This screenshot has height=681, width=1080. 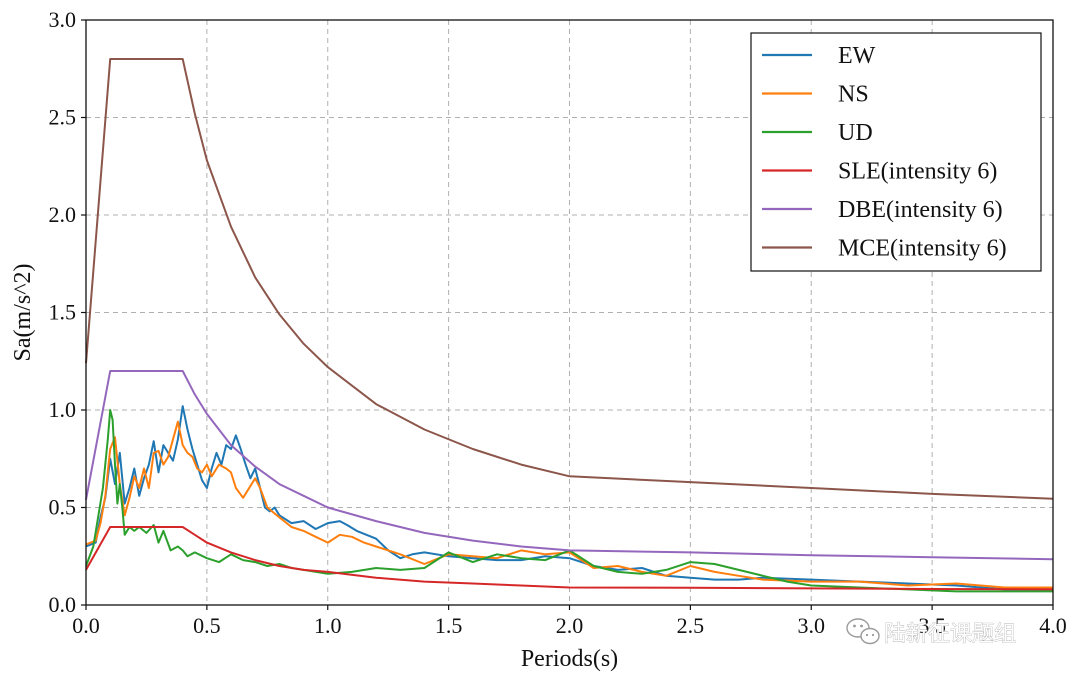 What do you see at coordinates (853, 95) in the screenshot?
I see `legend-label-ns: NS` at bounding box center [853, 95].